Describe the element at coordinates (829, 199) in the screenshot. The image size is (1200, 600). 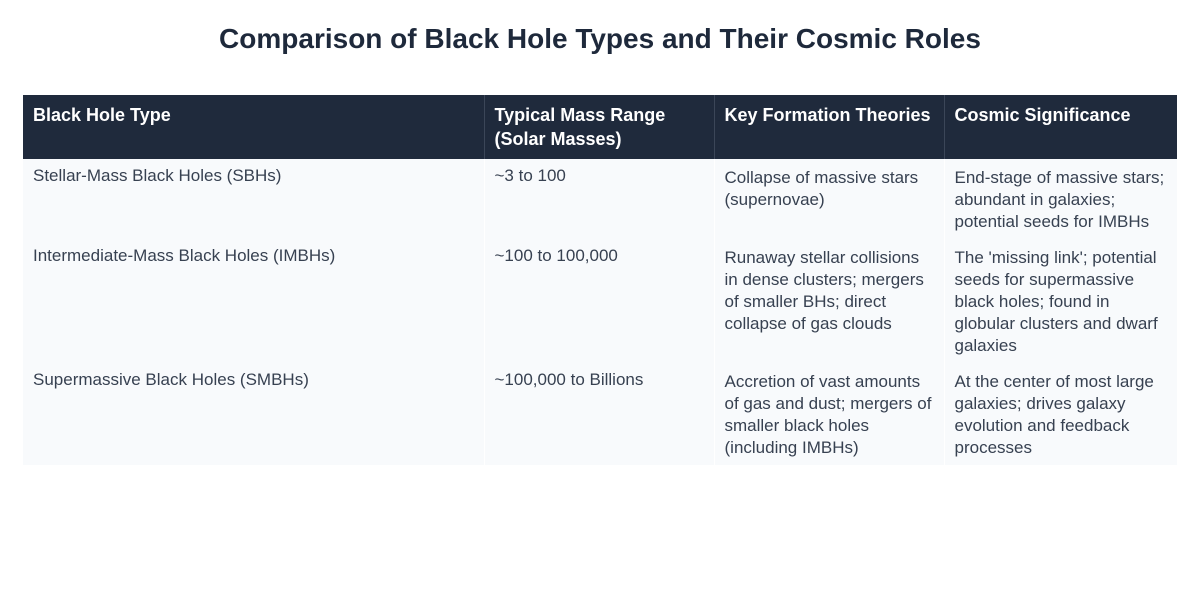
I see `cell-formation: Collapse of massive stars (supernovae)` at that location.